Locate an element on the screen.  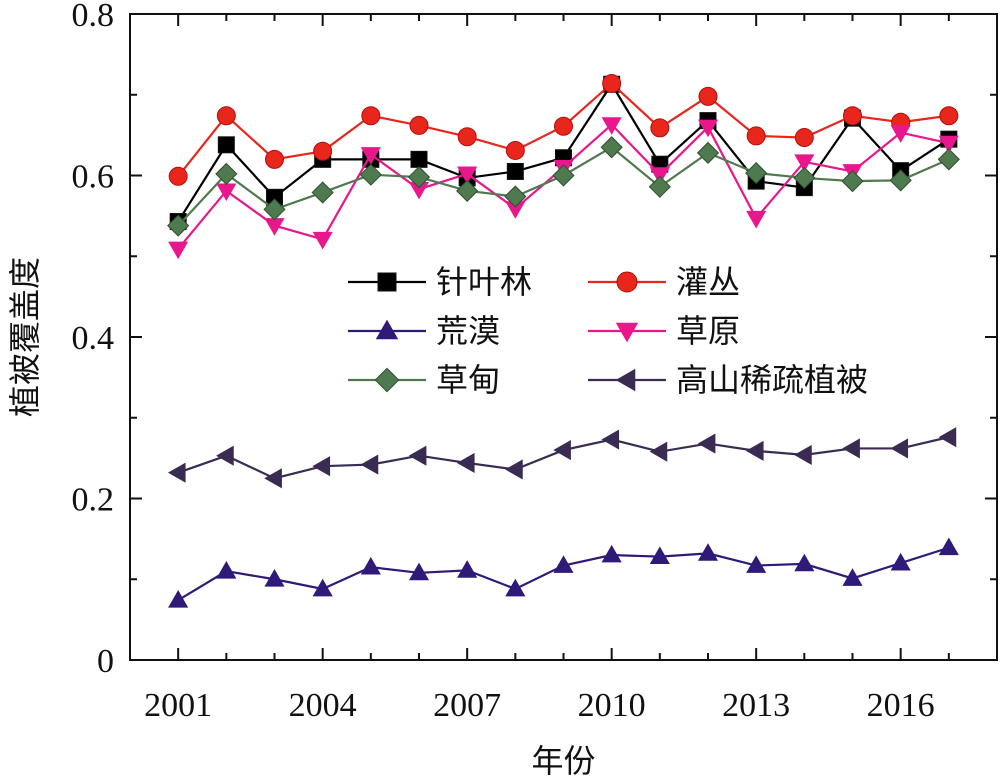
y-tick-label: 0 is located at coordinates (105, 661).